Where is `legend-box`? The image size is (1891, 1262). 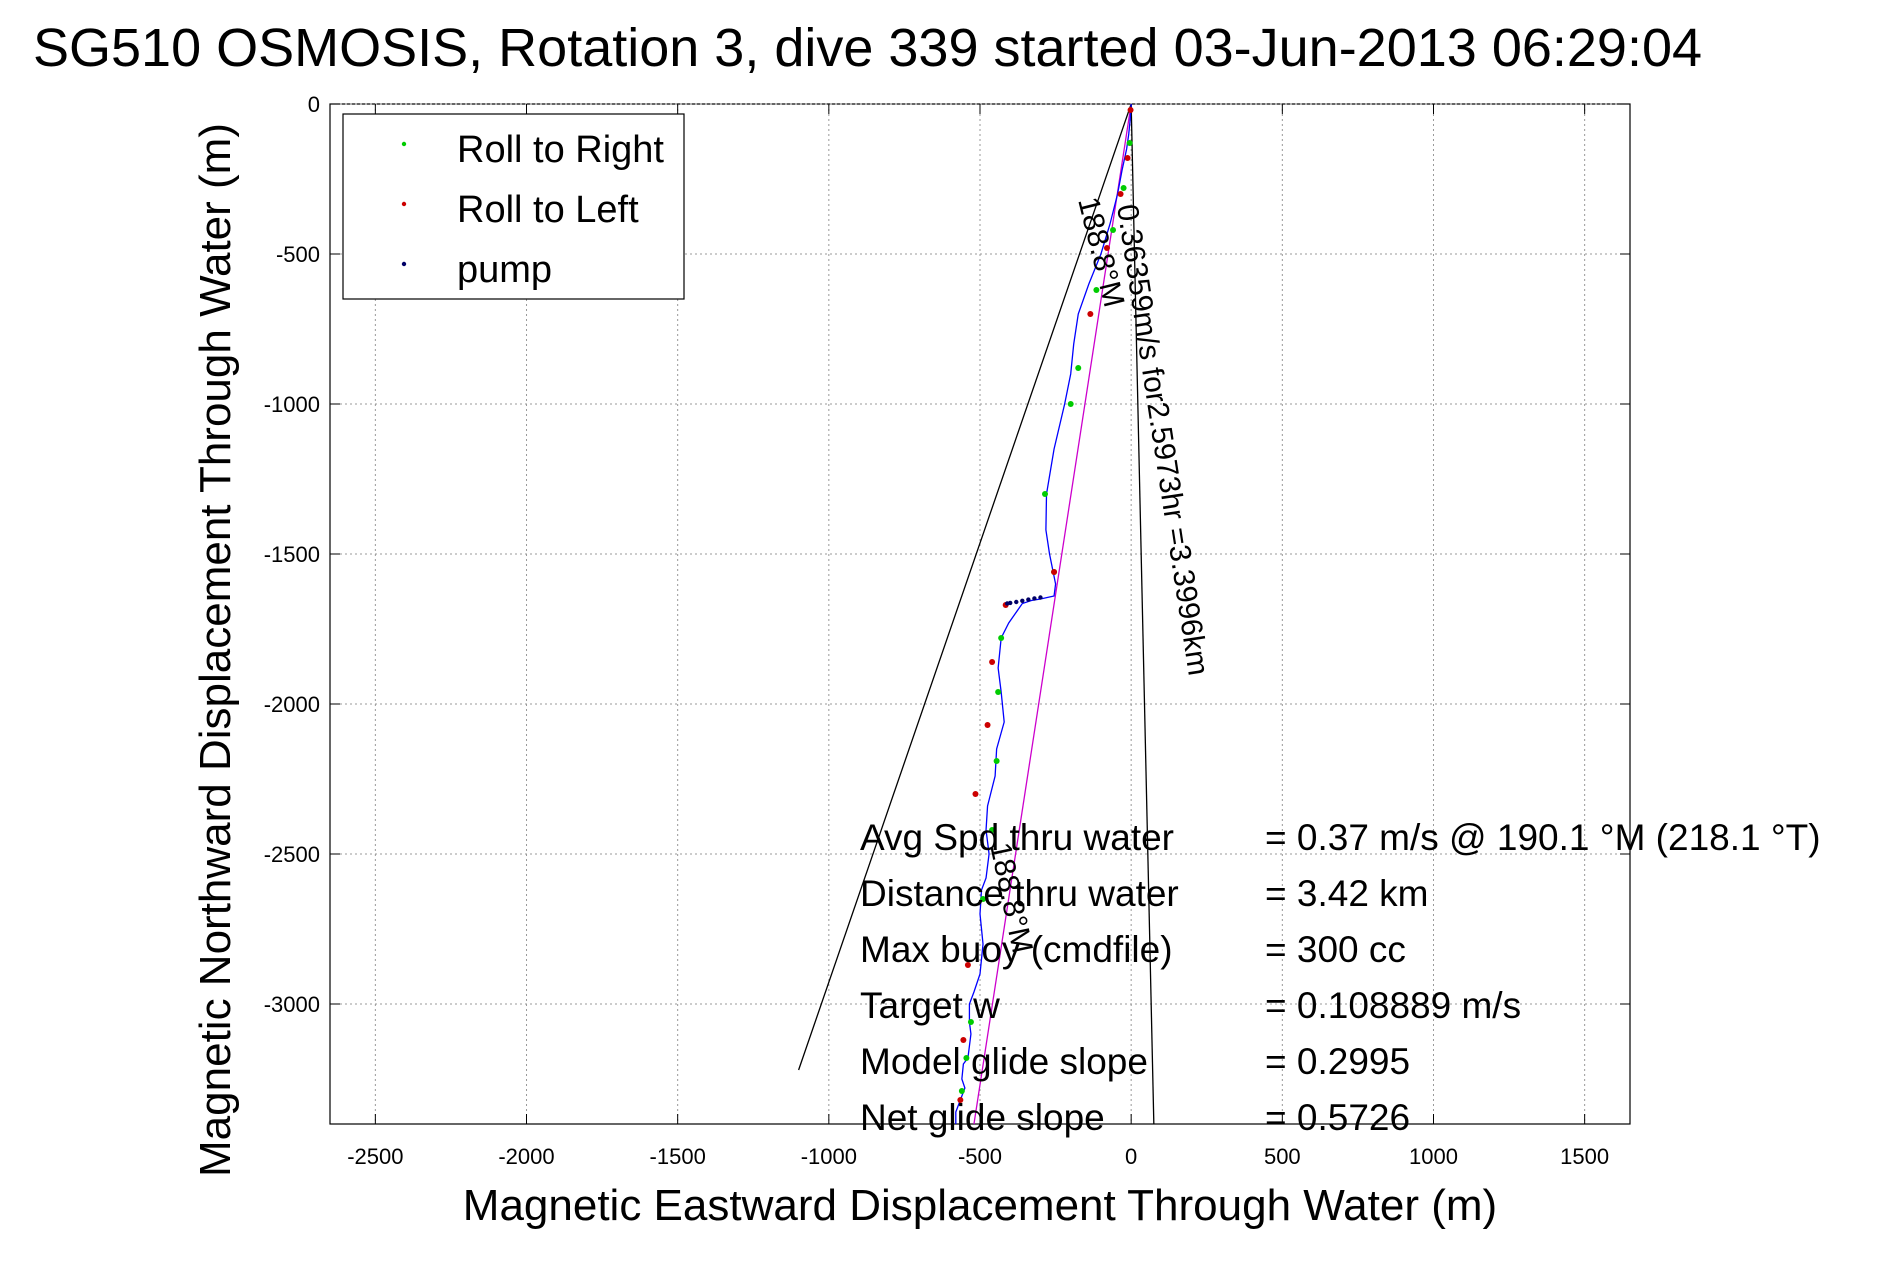
legend-box is located at coordinates (513, 206).